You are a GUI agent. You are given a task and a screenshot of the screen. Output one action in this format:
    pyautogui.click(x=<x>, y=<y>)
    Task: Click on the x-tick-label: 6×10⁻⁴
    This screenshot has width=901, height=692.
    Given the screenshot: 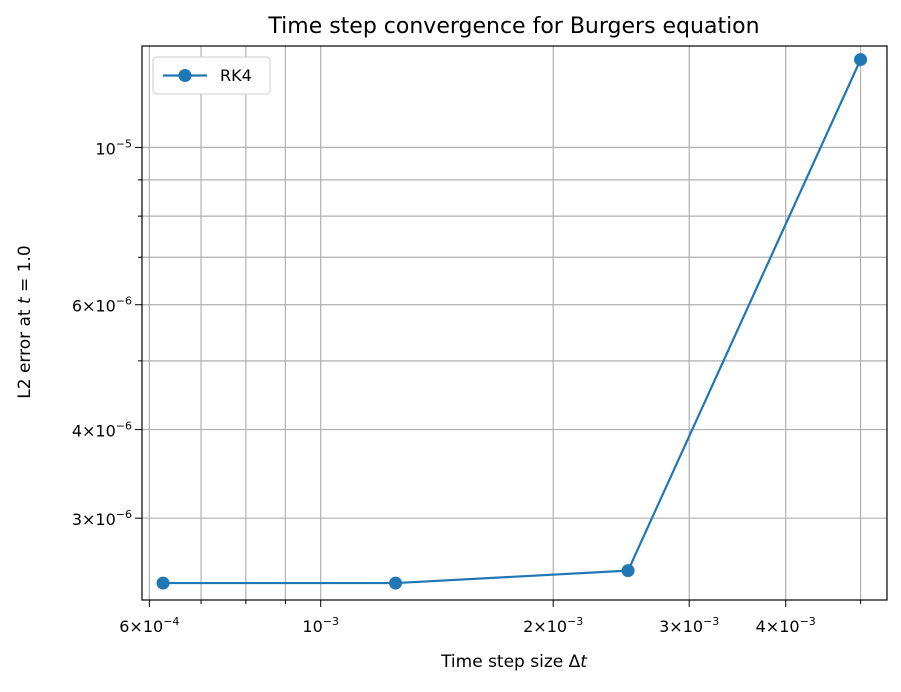 What is the action you would take?
    pyautogui.click(x=149, y=625)
    